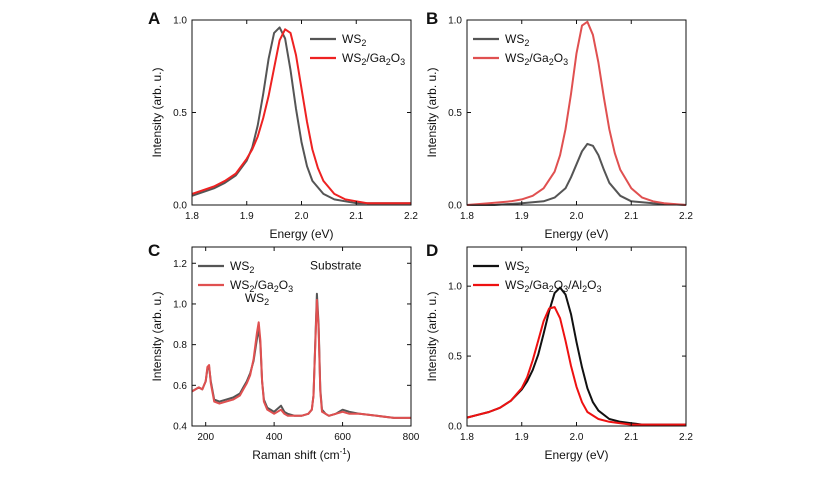 The height and width of the screenshot is (480, 830). Describe the element at coordinates (349, 455) in the screenshot. I see `x-axis-title-tail: )` at that location.